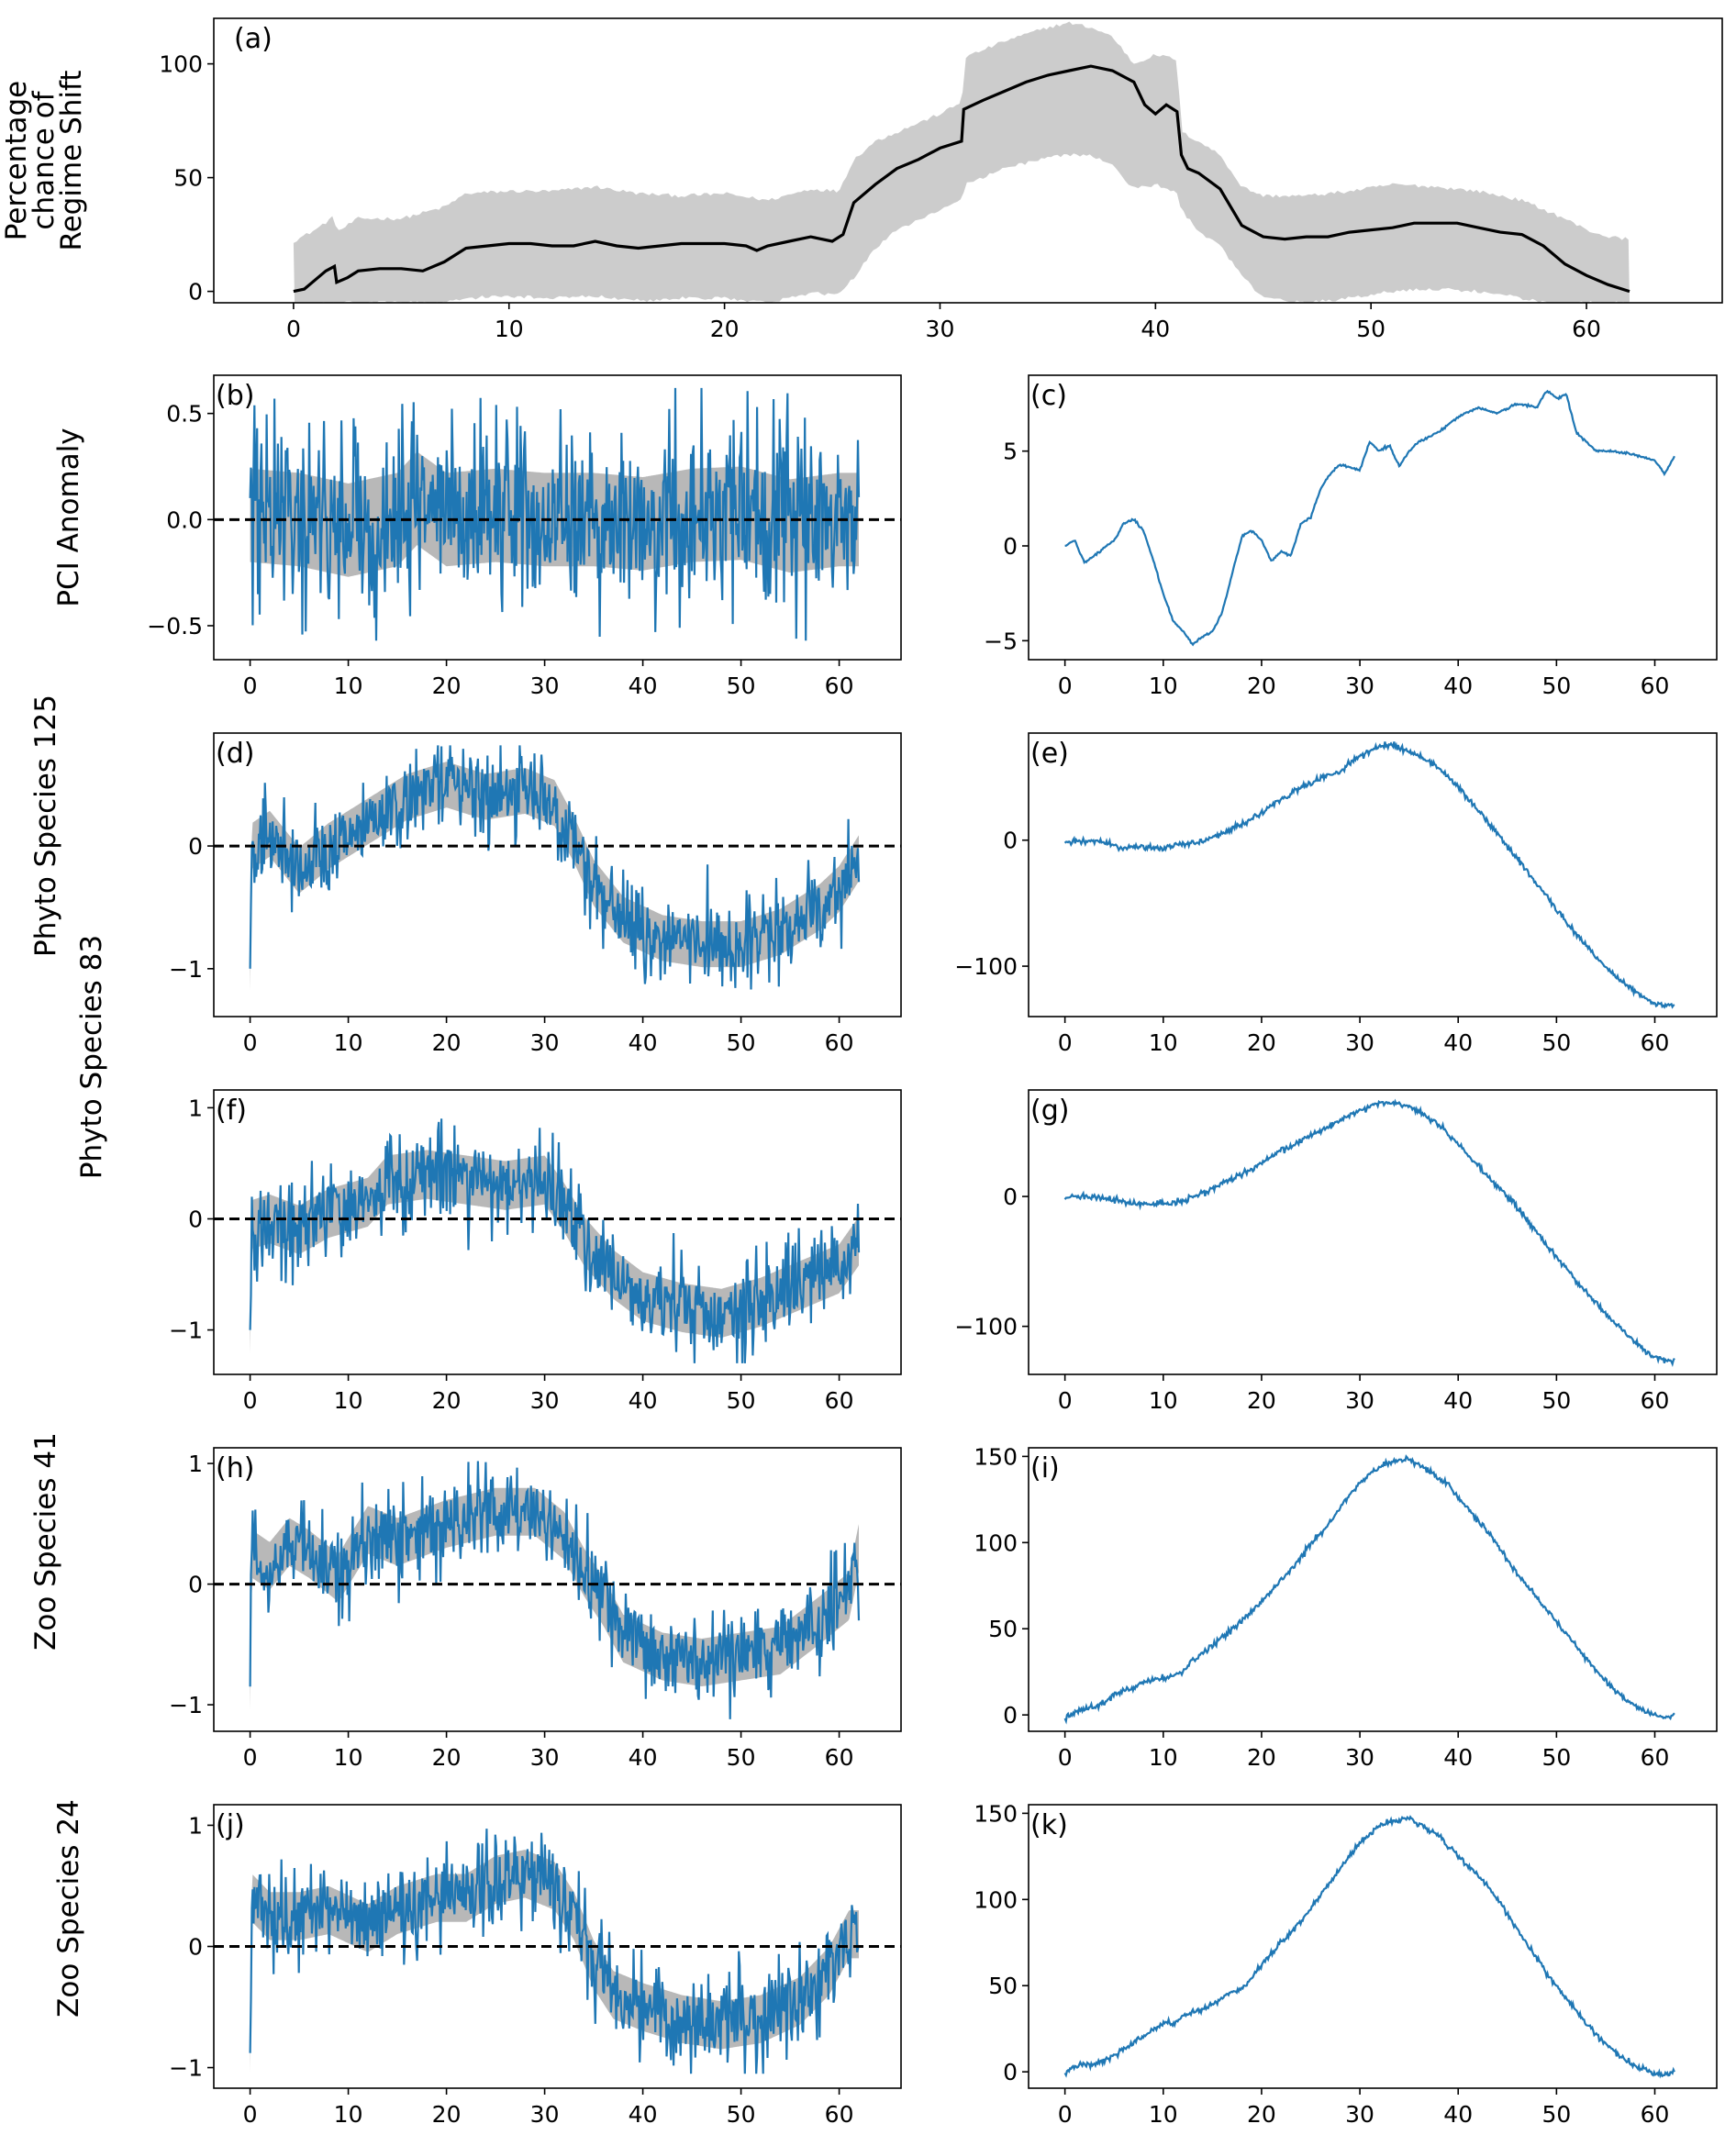  Describe the element at coordinates (961, 179) in the screenshot. I see `mean-line` at that location.